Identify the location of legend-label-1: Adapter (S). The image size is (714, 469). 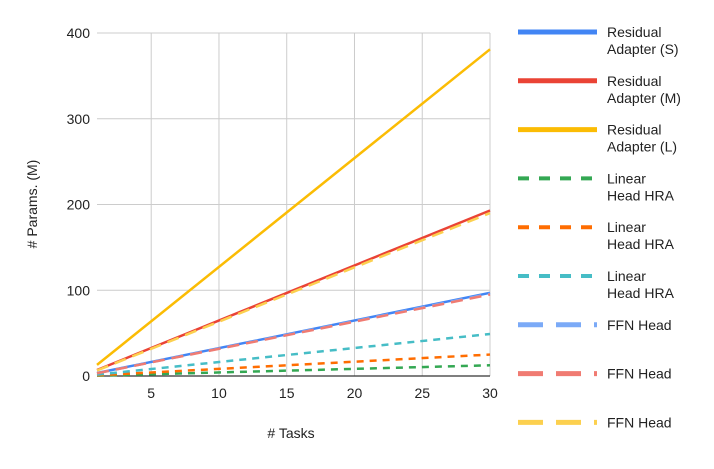
(643, 49).